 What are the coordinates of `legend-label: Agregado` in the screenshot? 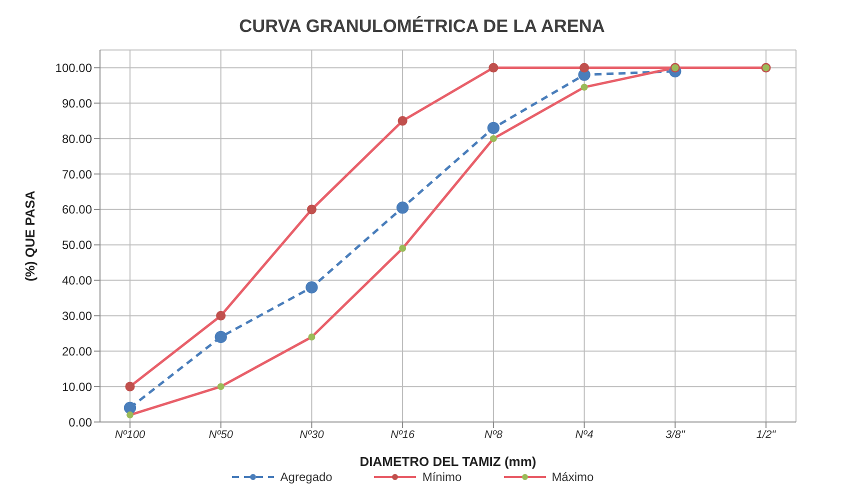 It's located at (305, 477).